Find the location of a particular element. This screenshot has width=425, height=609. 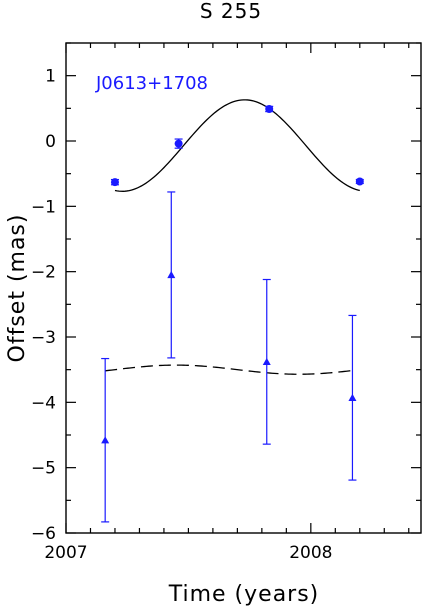

chart-title: S 255 is located at coordinates (231, 11).